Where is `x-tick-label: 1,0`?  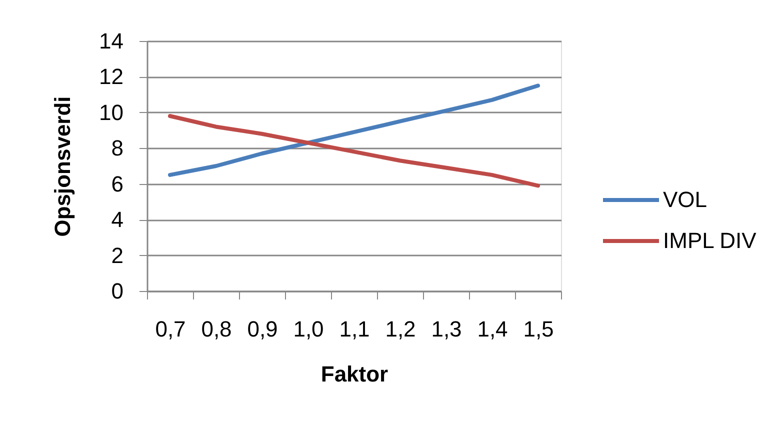
x-tick-label: 1,0 is located at coordinates (308, 329).